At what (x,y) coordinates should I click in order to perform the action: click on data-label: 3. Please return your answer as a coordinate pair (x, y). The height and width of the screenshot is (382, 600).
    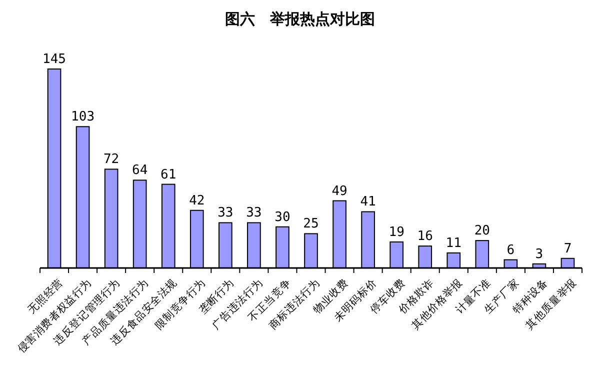
    Looking at the image, I should click on (539, 254).